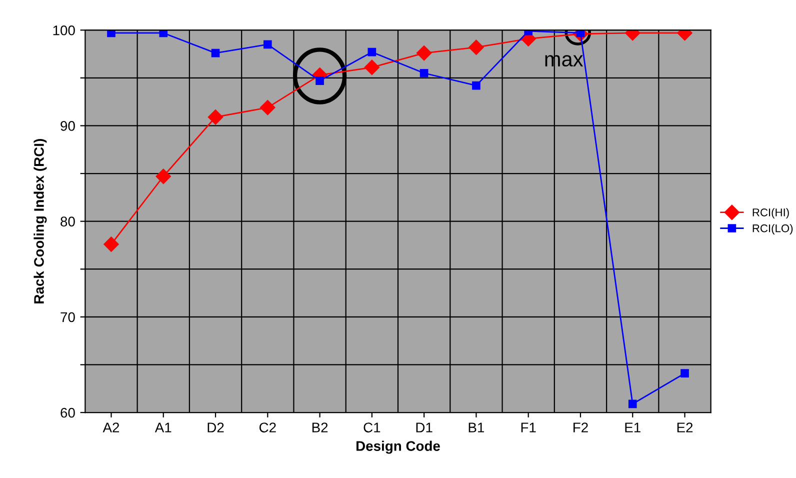 The width and height of the screenshot is (796, 478). Describe the element at coordinates (320, 427) in the screenshot. I see `x-tick-label: B2` at that location.